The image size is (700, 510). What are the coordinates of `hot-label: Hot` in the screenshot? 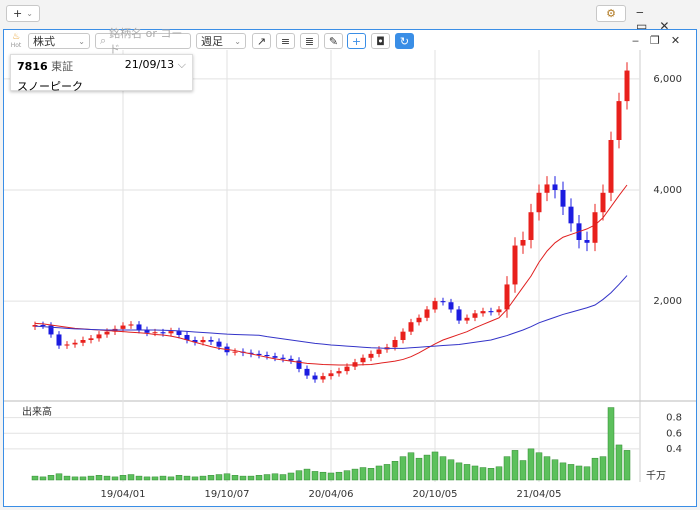 It's located at (16, 45).